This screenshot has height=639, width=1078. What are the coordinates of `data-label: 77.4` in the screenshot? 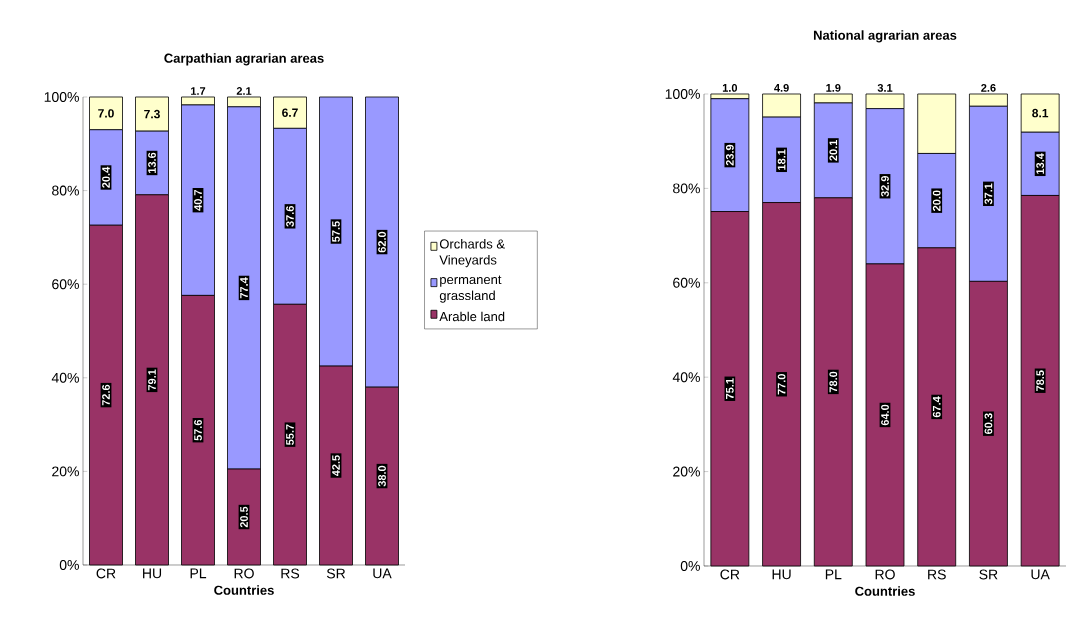 It's located at (244, 288).